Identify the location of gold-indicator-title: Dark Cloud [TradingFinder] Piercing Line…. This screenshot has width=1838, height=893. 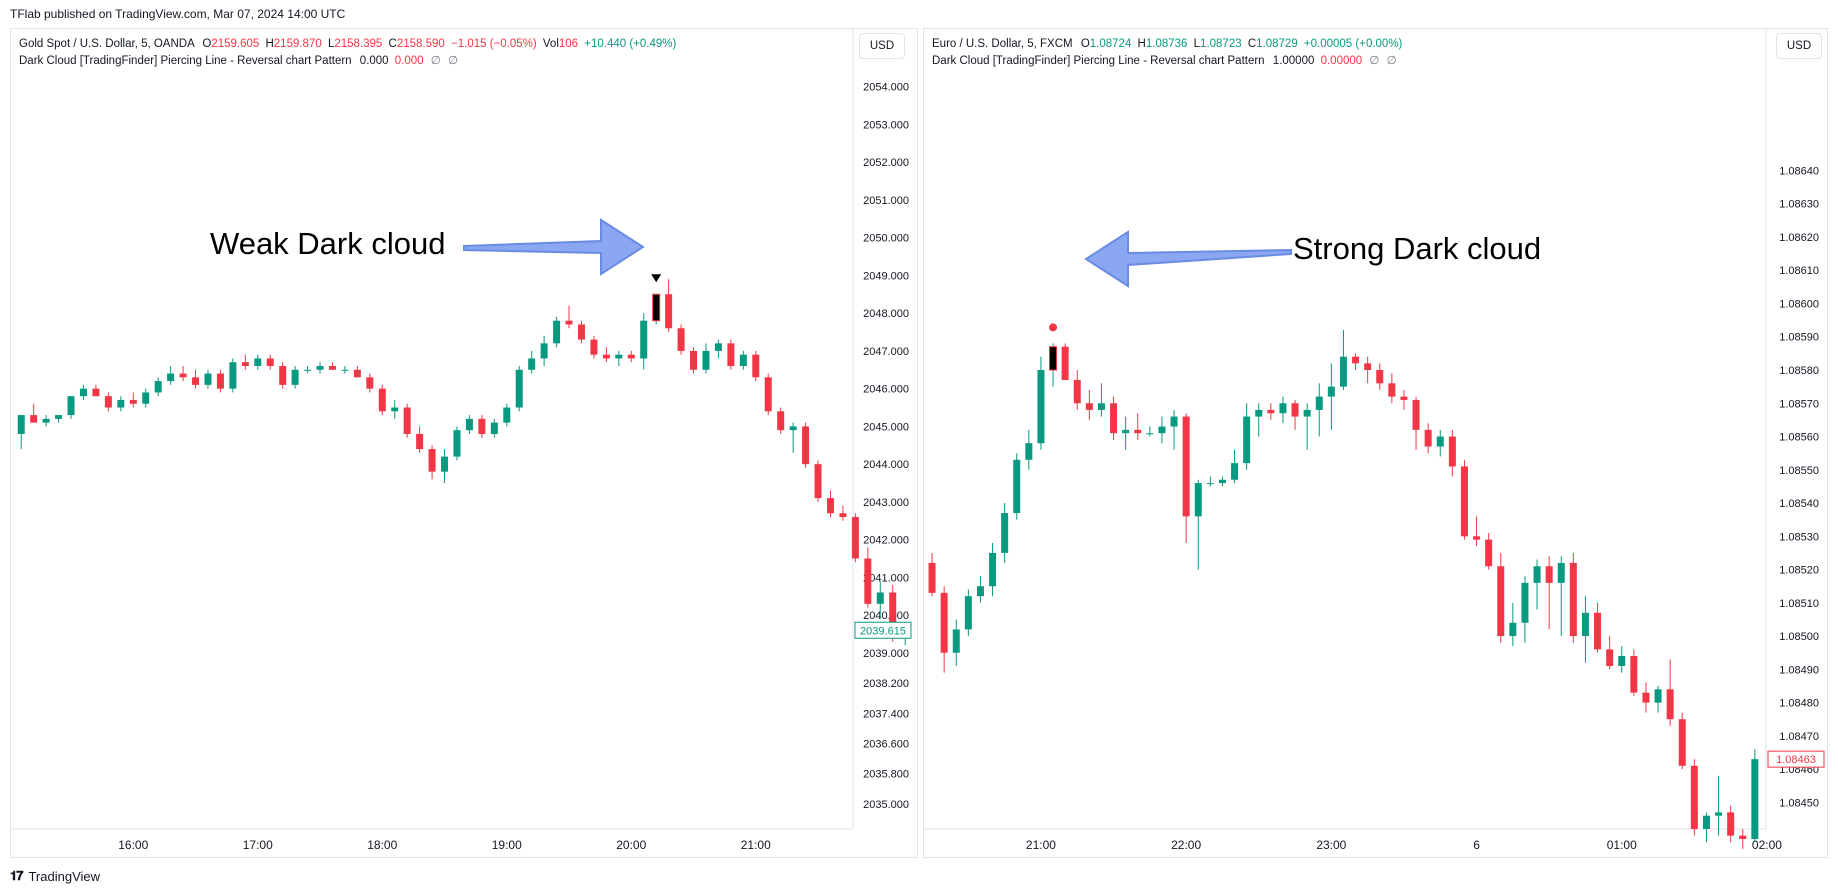
(185, 61).